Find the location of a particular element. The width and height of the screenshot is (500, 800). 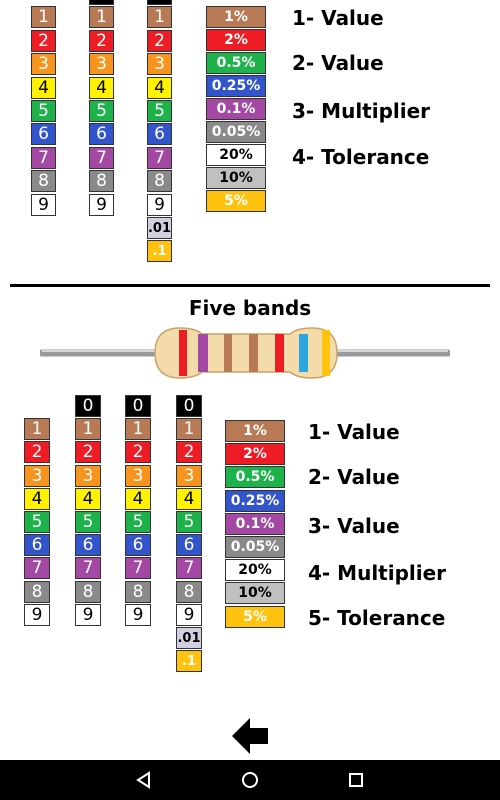

legend-label: 1- Value is located at coordinates (338, 18).